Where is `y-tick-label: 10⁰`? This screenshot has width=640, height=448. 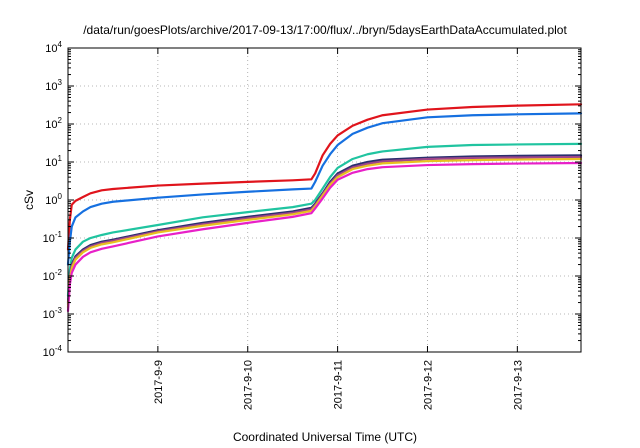
y-tick-label: 10⁰ is located at coordinates (53, 199).